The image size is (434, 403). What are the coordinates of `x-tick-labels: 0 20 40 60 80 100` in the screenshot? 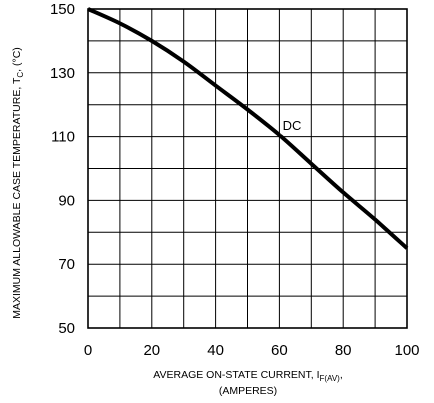 It's located at (252, 350).